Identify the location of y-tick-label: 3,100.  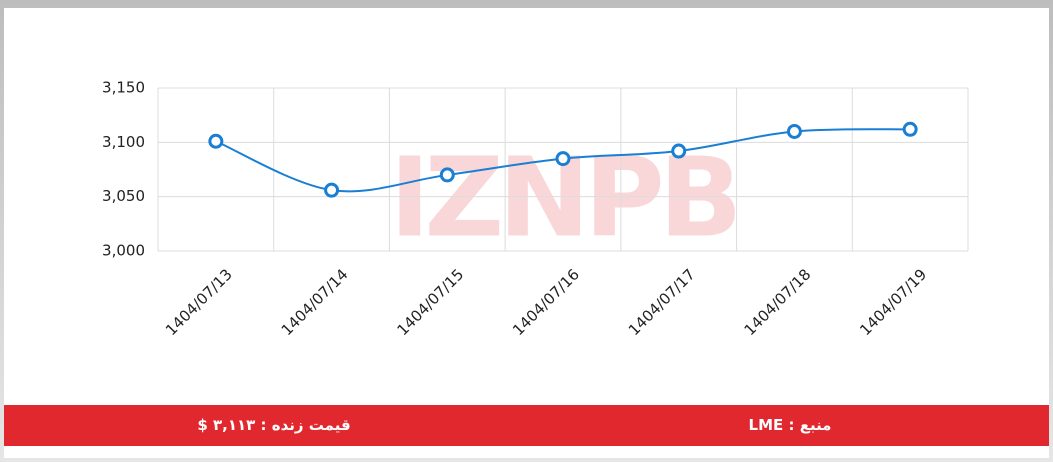
(123, 142).